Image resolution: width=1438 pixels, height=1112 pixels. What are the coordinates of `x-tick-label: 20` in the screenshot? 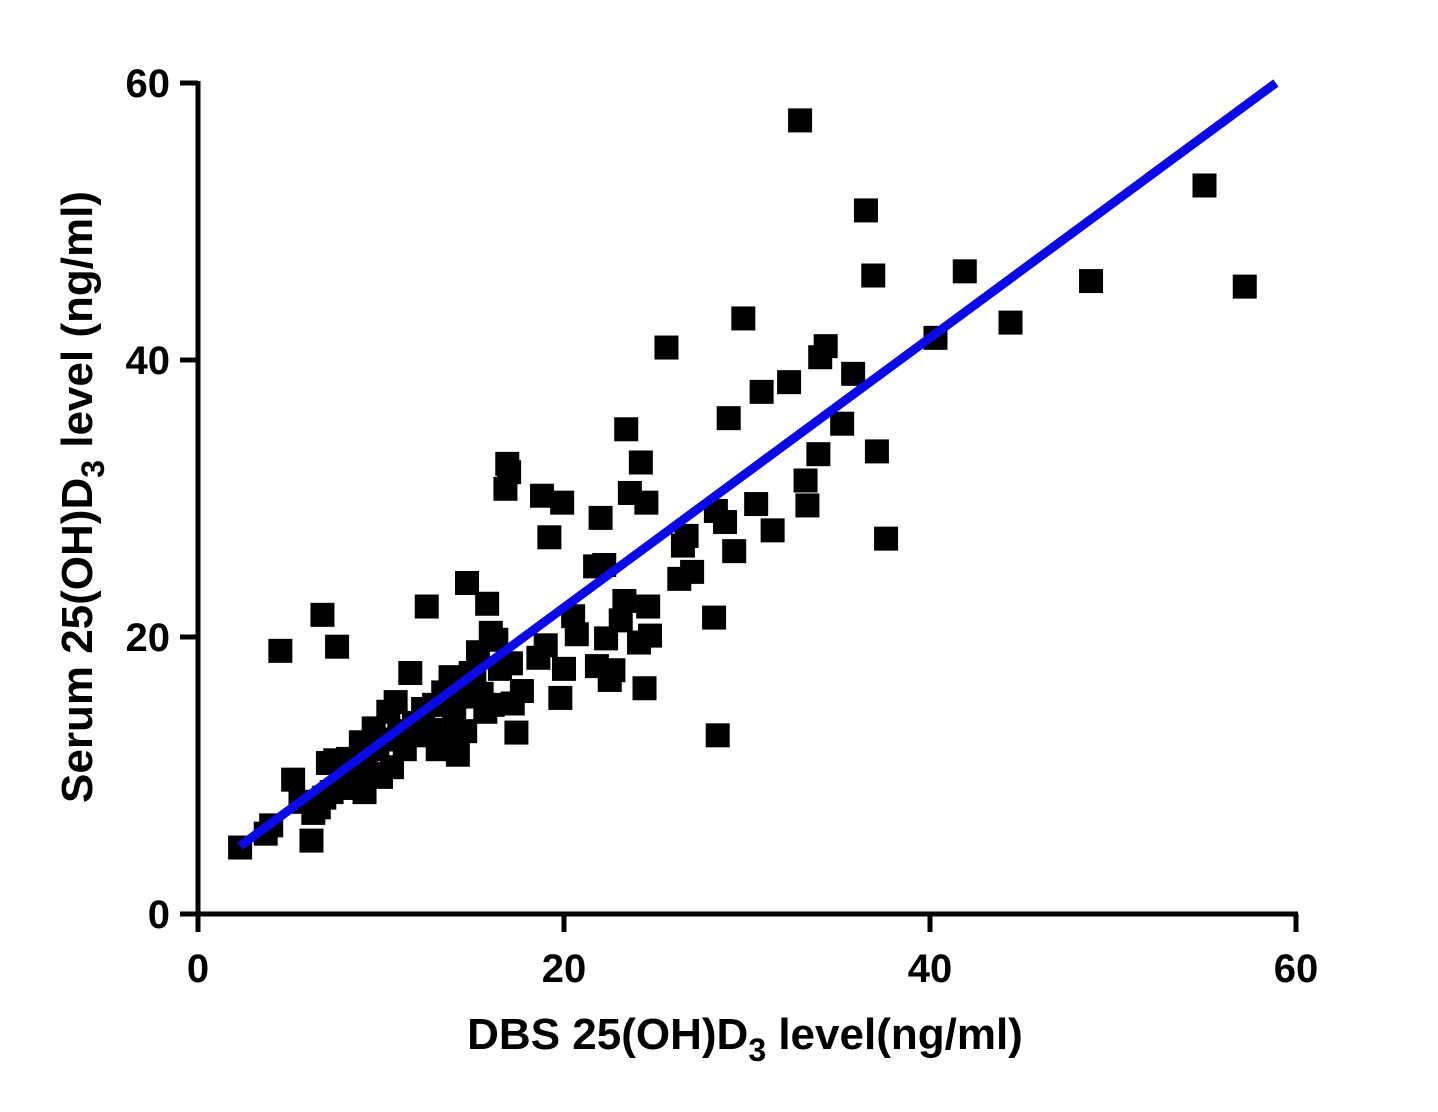 It's located at (564, 969).